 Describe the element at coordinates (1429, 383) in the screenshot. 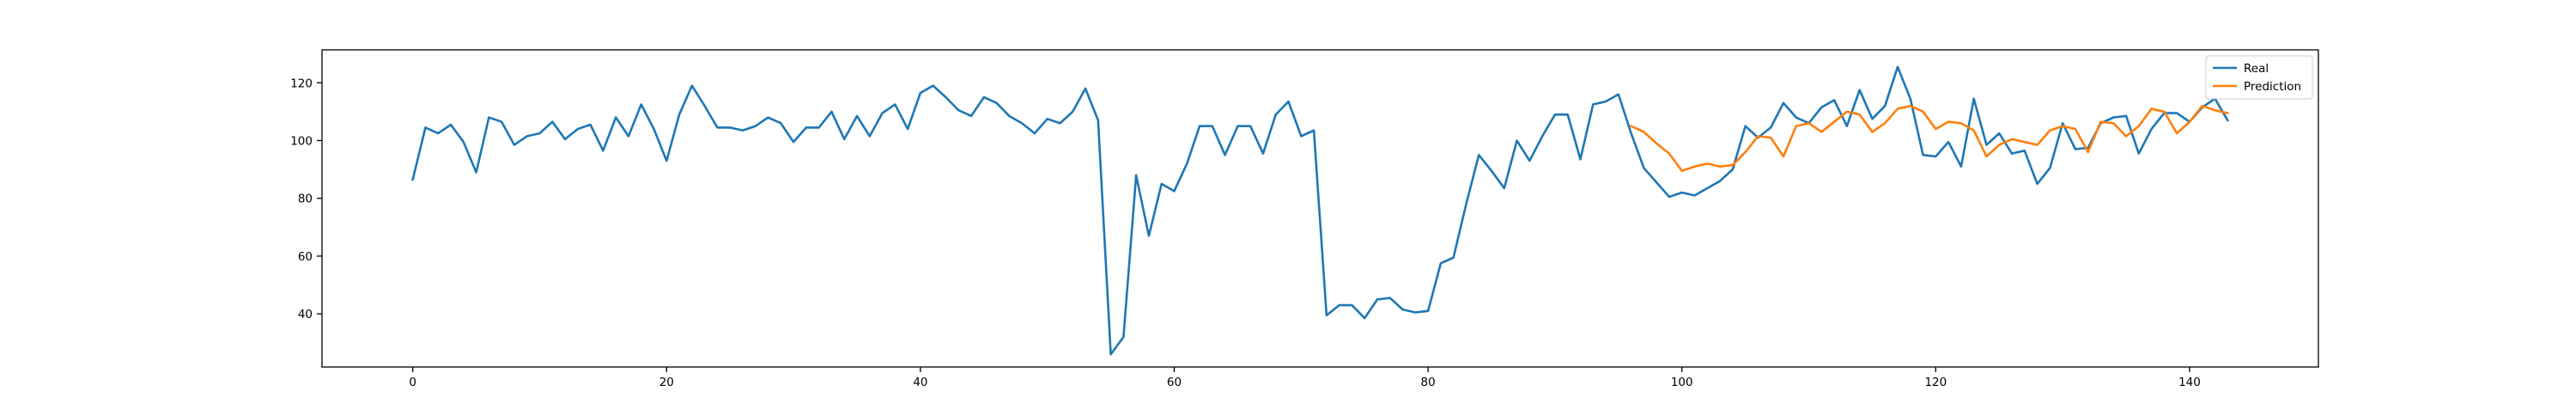

I see `x-tick-label: 80` at that location.